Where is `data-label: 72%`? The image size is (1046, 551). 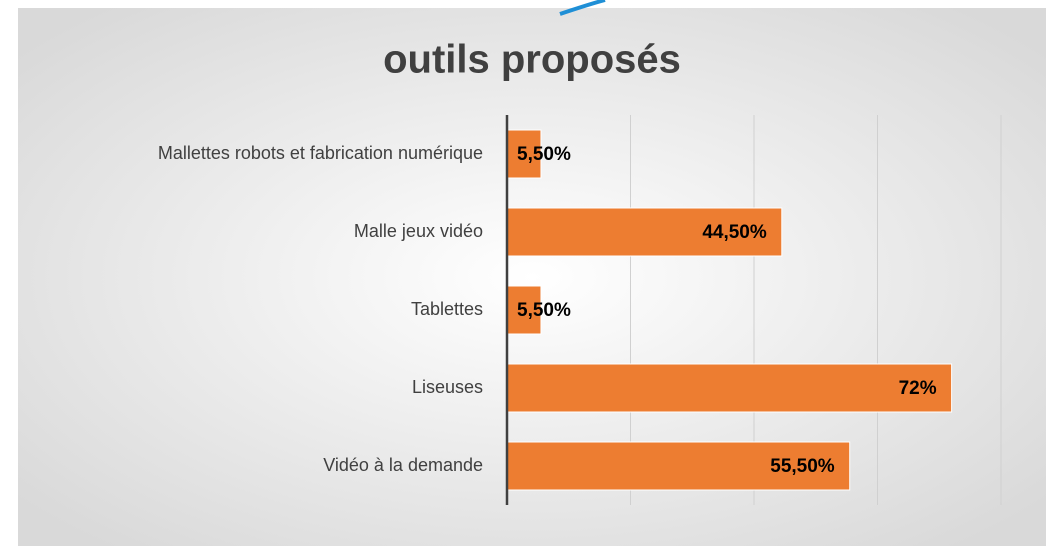
data-label: 72% is located at coordinates (918, 388).